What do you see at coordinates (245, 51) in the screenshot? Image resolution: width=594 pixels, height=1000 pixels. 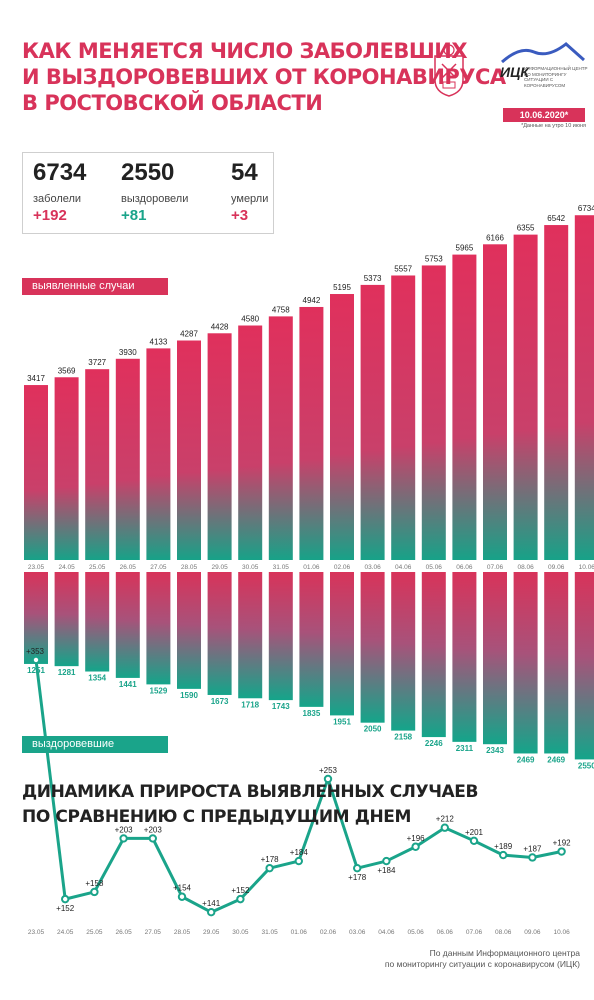 I see `title-line: КАК МЕНЯЕТСЯ ЧИСЛО ЗАБОЛЕВШИХ` at bounding box center [245, 51].